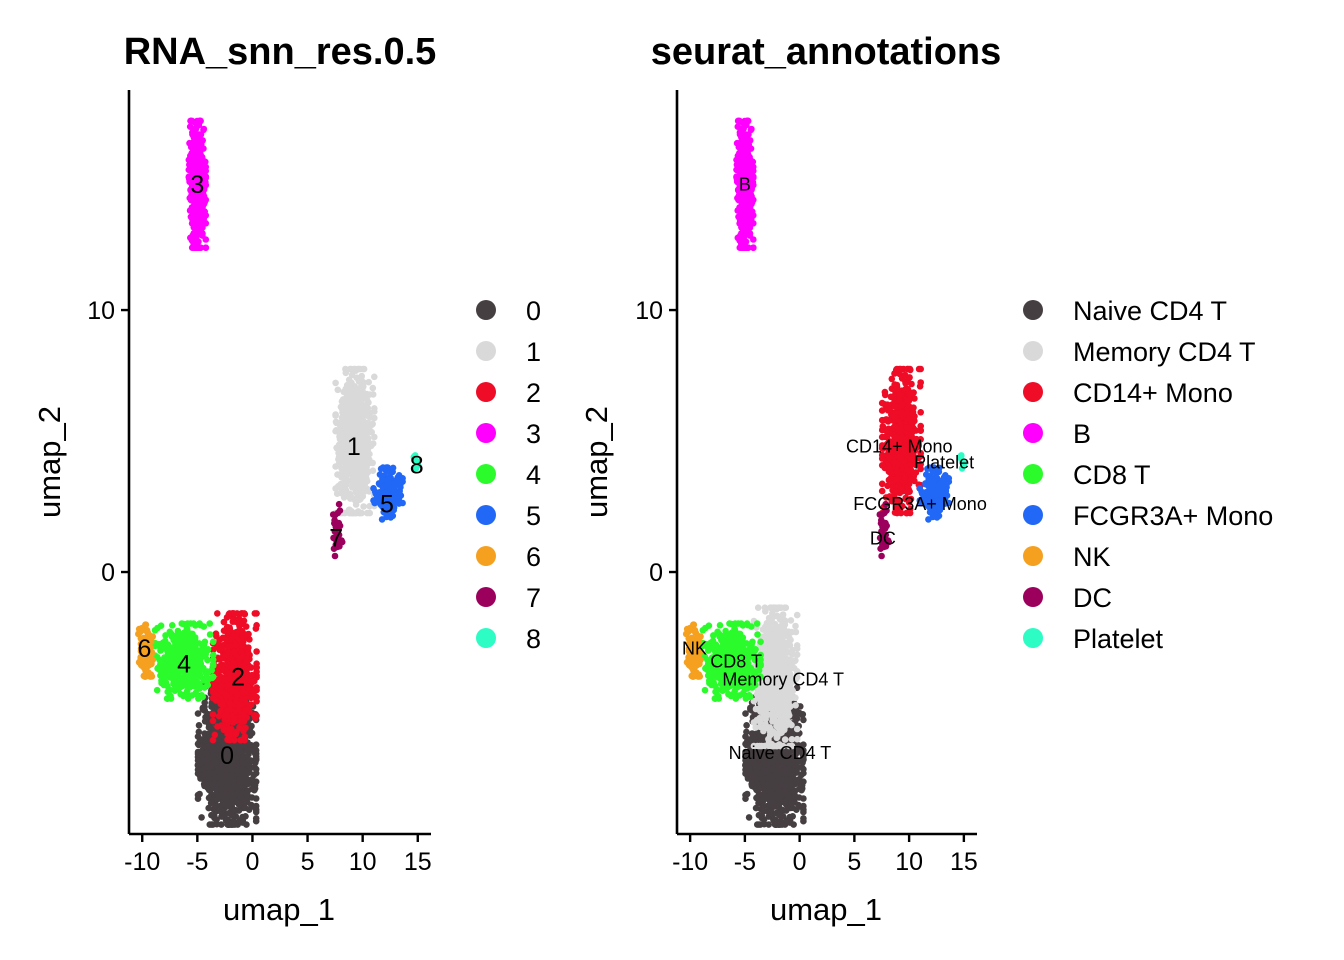 The width and height of the screenshot is (1344, 960). Describe the element at coordinates (184, 664) in the screenshot. I see `cluster-label: 4` at that location.